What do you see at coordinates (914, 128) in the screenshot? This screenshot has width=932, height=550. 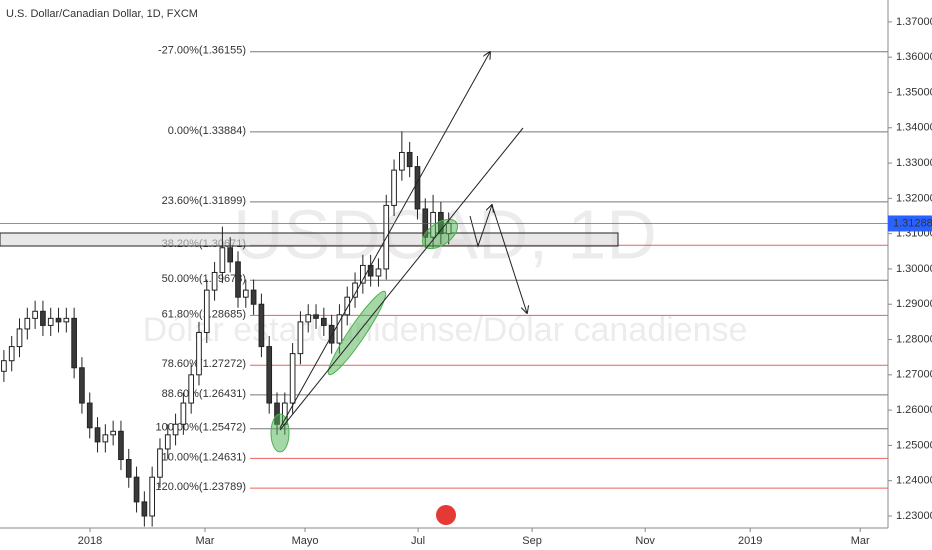 I see `y-tick-label: 1.34000` at bounding box center [914, 128].